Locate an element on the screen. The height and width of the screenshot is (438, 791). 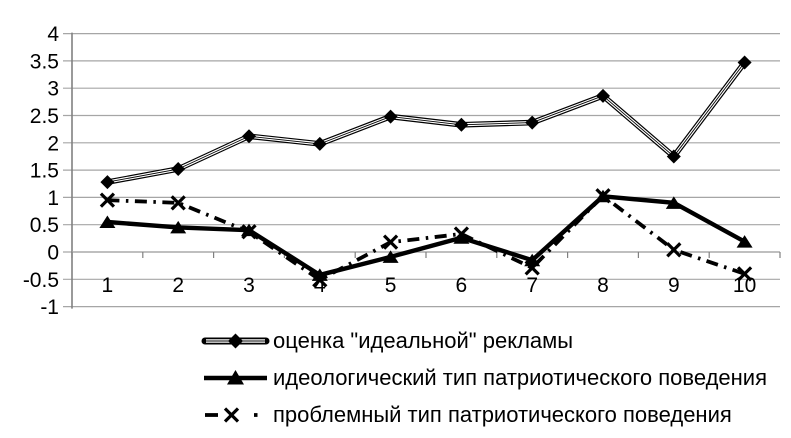
solid-line-triangle-legend-marker is located at coordinates (235, 376).